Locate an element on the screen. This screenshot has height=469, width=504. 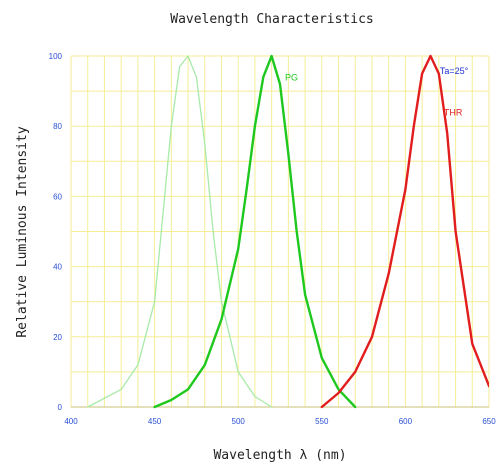
y-tick-label: 40 is located at coordinates (57, 267).